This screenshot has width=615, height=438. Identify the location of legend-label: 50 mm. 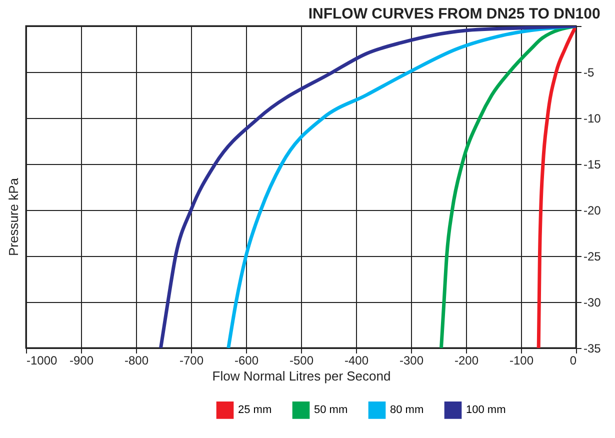
(331, 410).